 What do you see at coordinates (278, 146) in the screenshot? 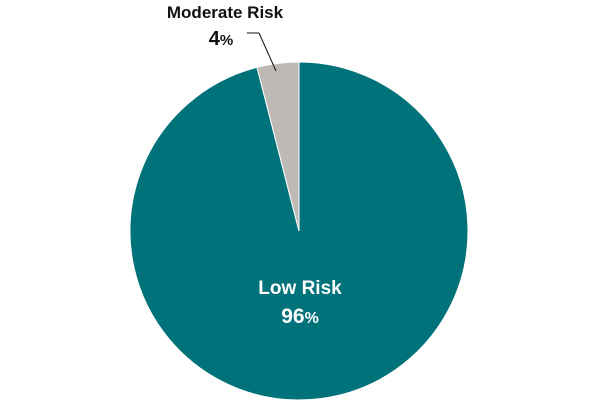
I see `pie-slice-moderate-risk` at bounding box center [278, 146].